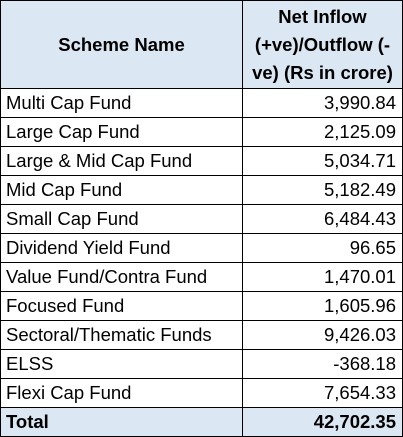 This screenshot has width=403, height=437. I want to click on table-row: Mid Cap Fund 5,182.49, so click(201, 190).